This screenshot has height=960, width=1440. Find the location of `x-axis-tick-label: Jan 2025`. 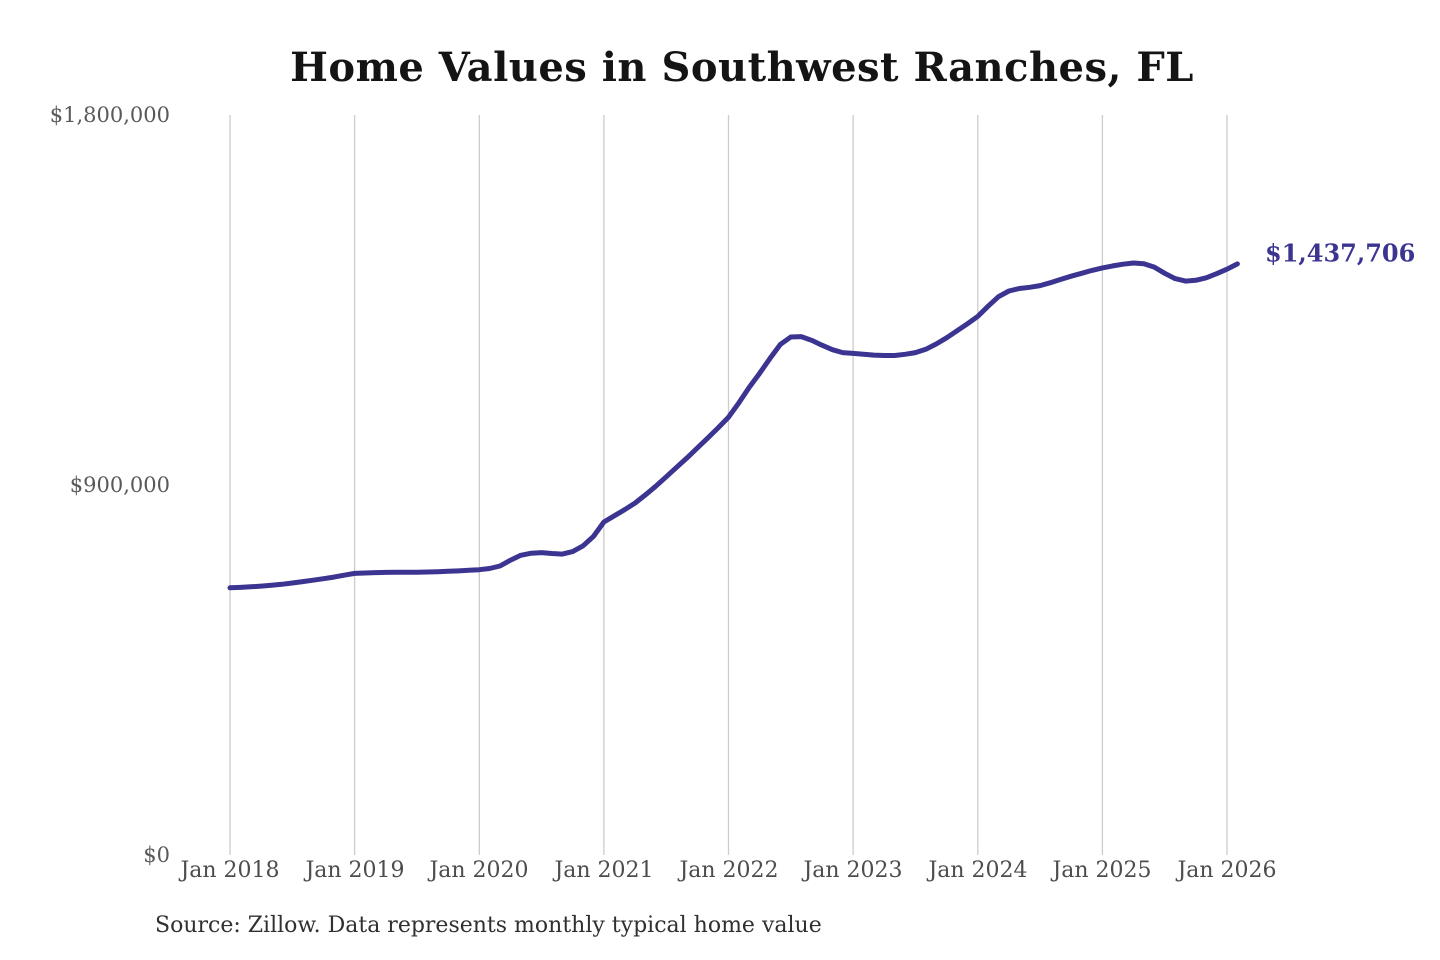

x-axis-tick-label: Jan 2025 is located at coordinates (1102, 870).